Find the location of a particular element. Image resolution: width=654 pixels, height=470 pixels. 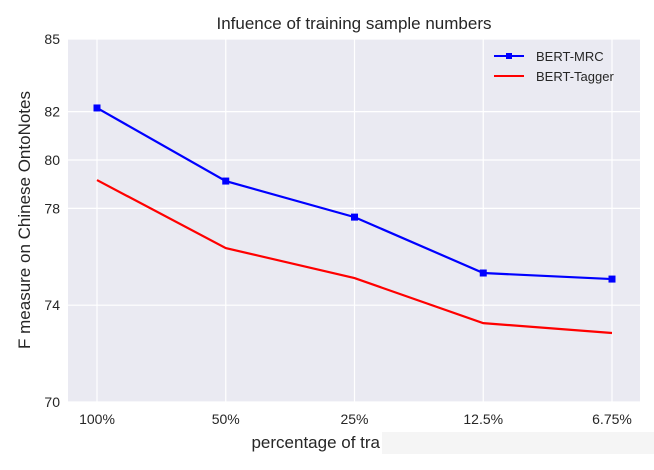

chart-title: Infuence of training sample numbers is located at coordinates (354, 23).